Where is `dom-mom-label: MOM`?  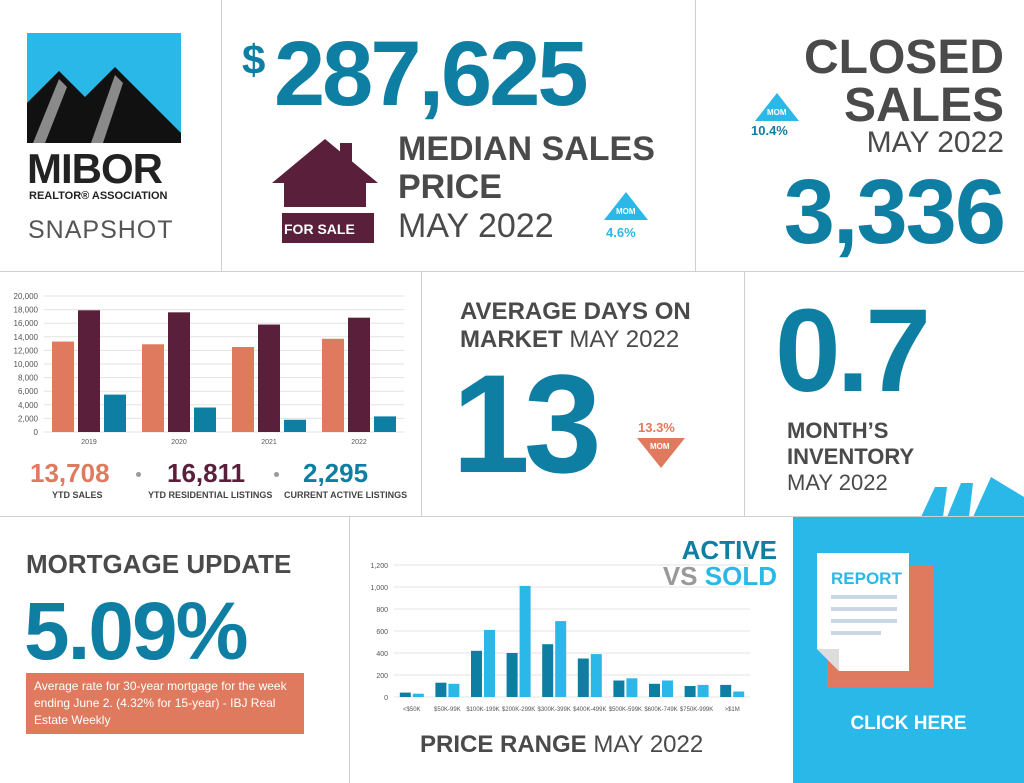
dom-mom-label: MOM is located at coordinates (660, 446).